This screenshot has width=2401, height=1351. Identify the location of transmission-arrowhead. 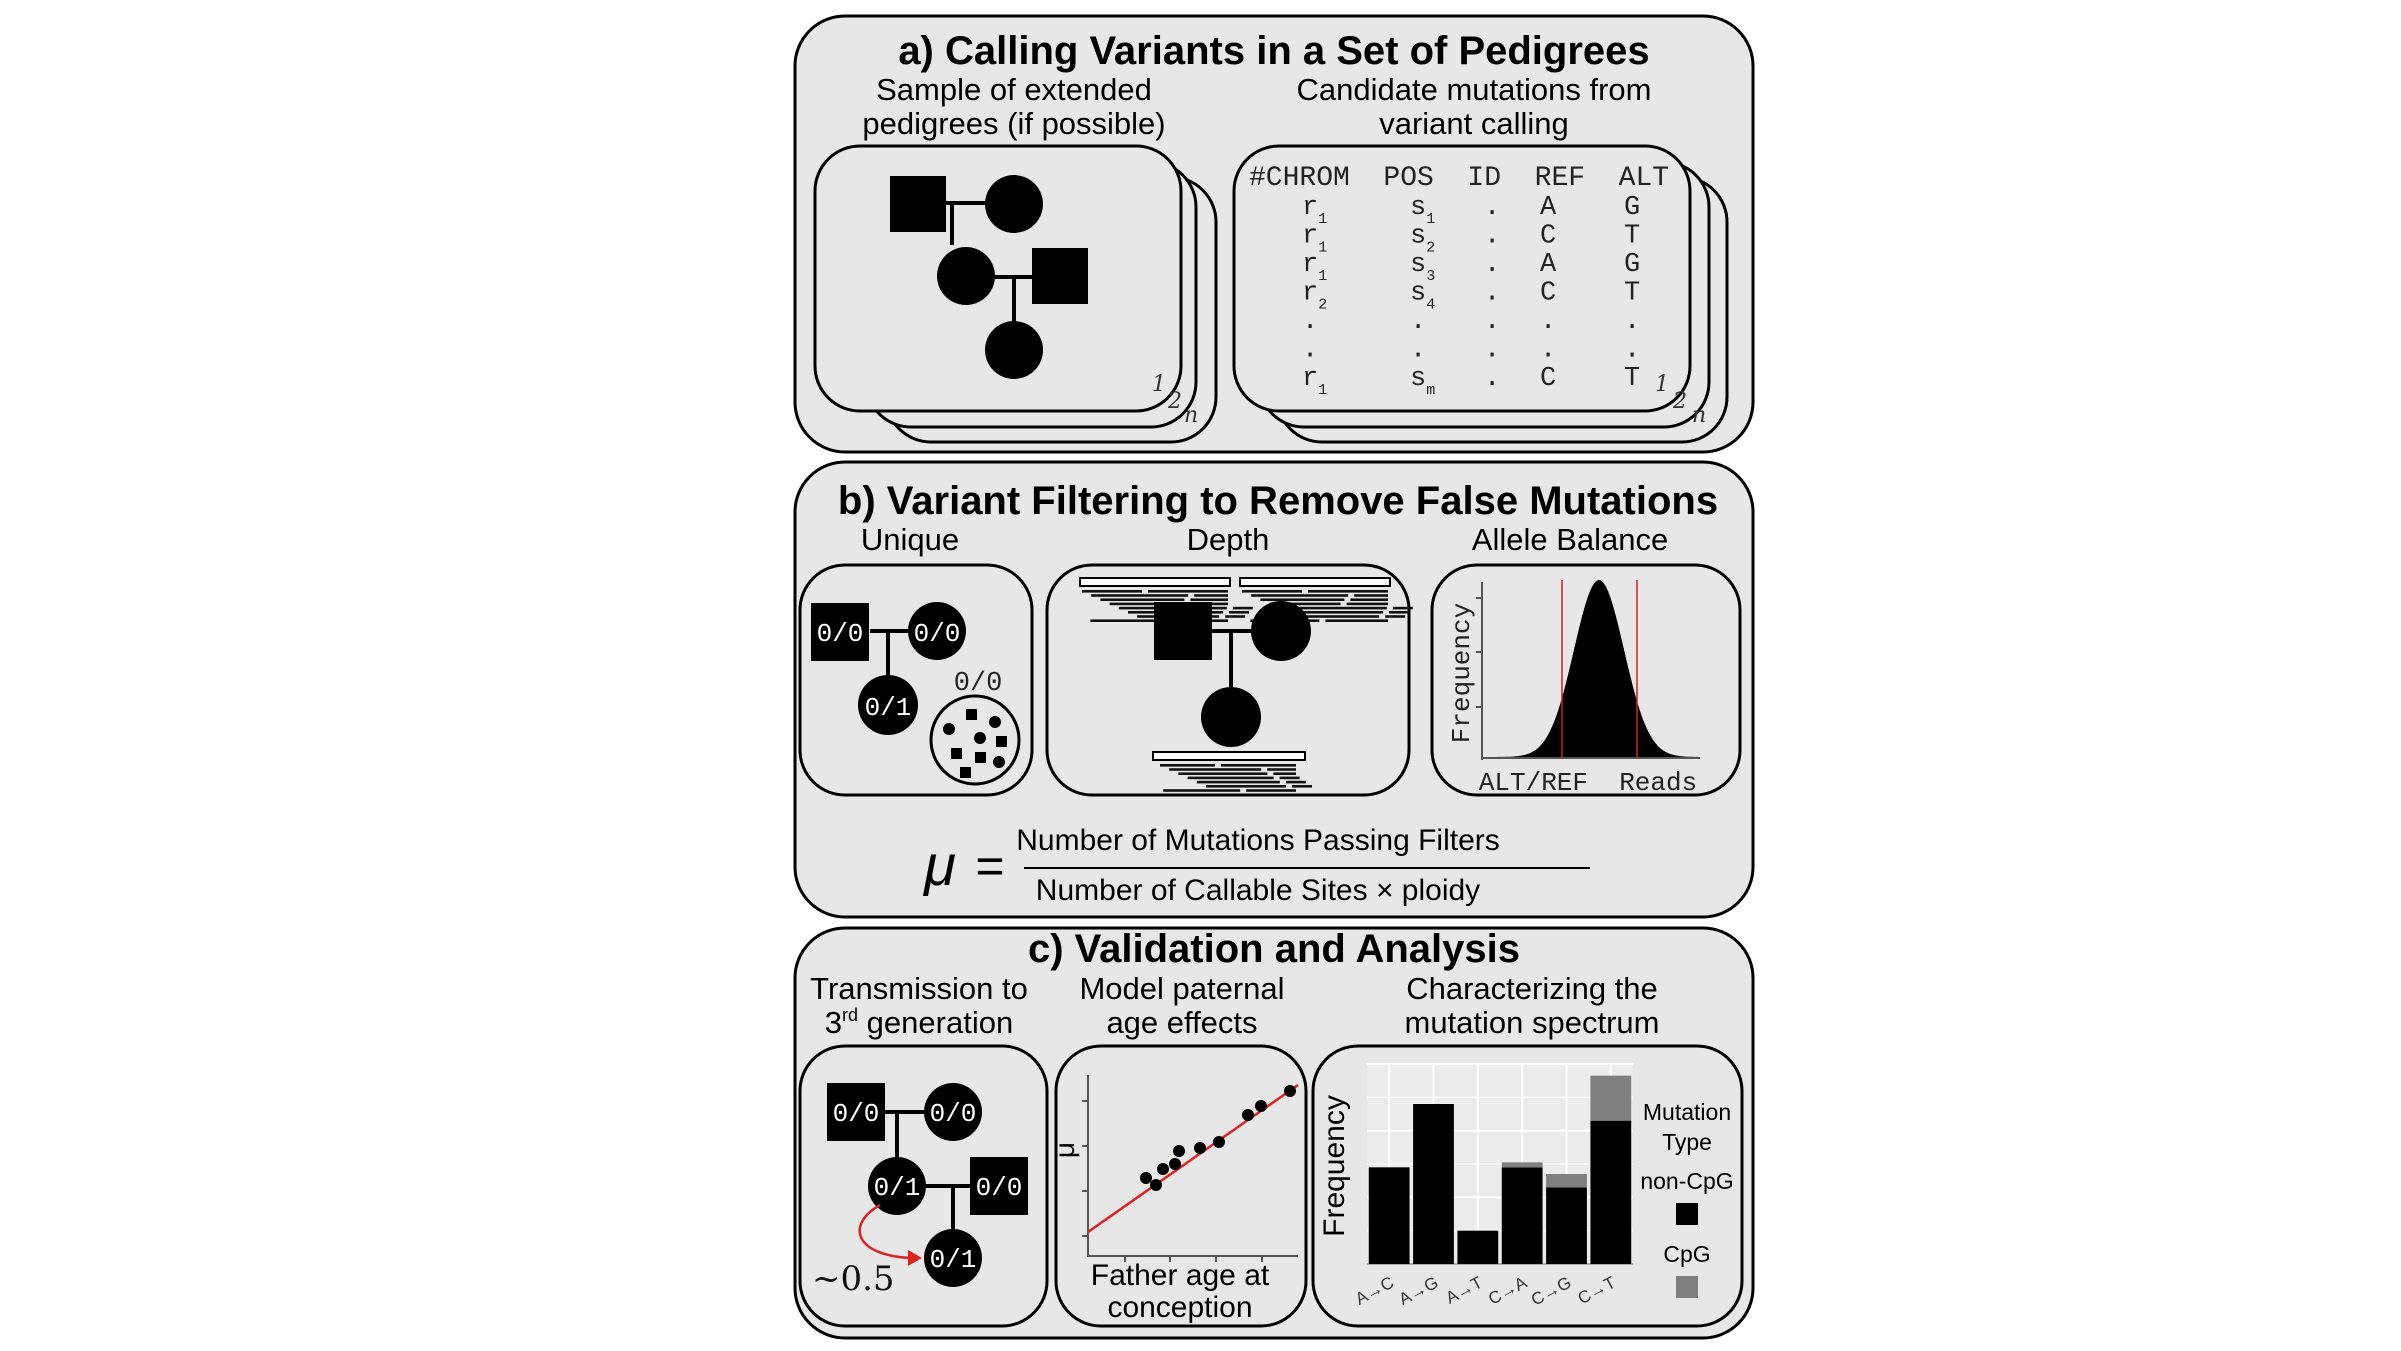
(915, 1258).